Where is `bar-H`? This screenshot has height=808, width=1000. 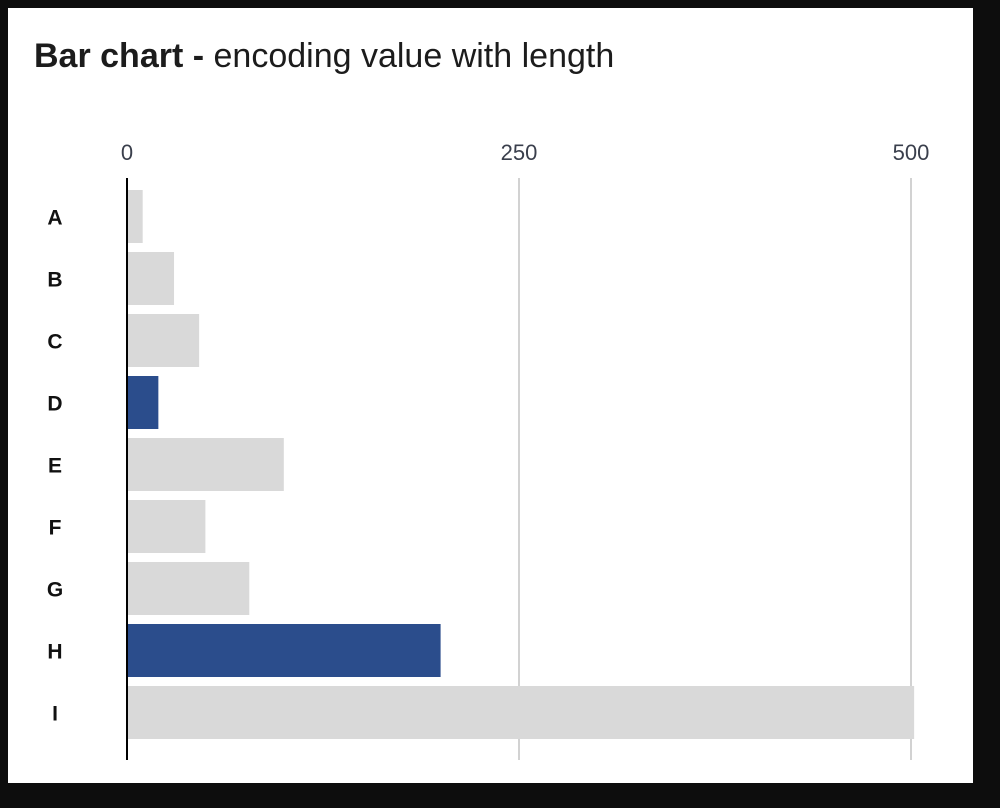
bar-H is located at coordinates (284, 650).